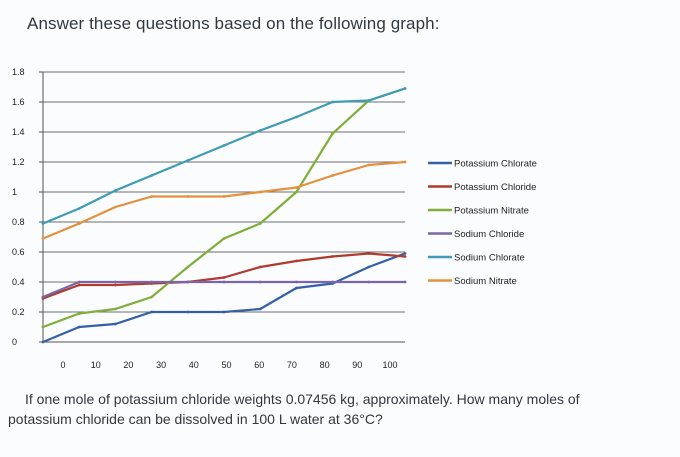 This screenshot has width=680, height=457. What do you see at coordinates (62, 365) in the screenshot?
I see `x-tick-label: 0` at bounding box center [62, 365].